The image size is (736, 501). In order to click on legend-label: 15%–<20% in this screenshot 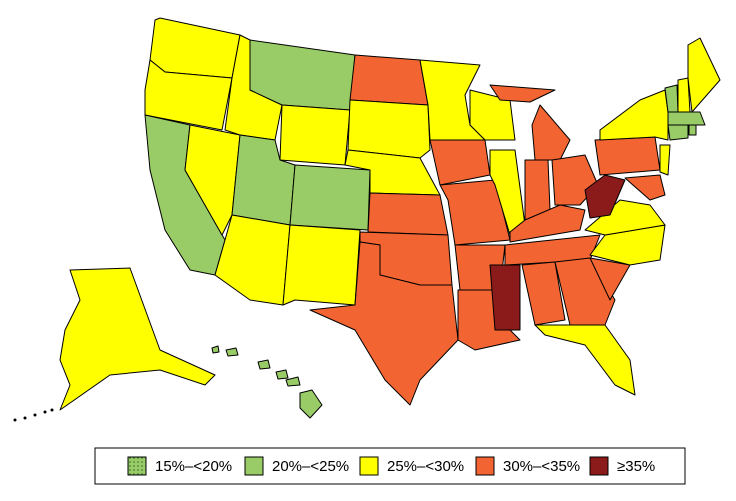, I will do `click(193, 466)`.